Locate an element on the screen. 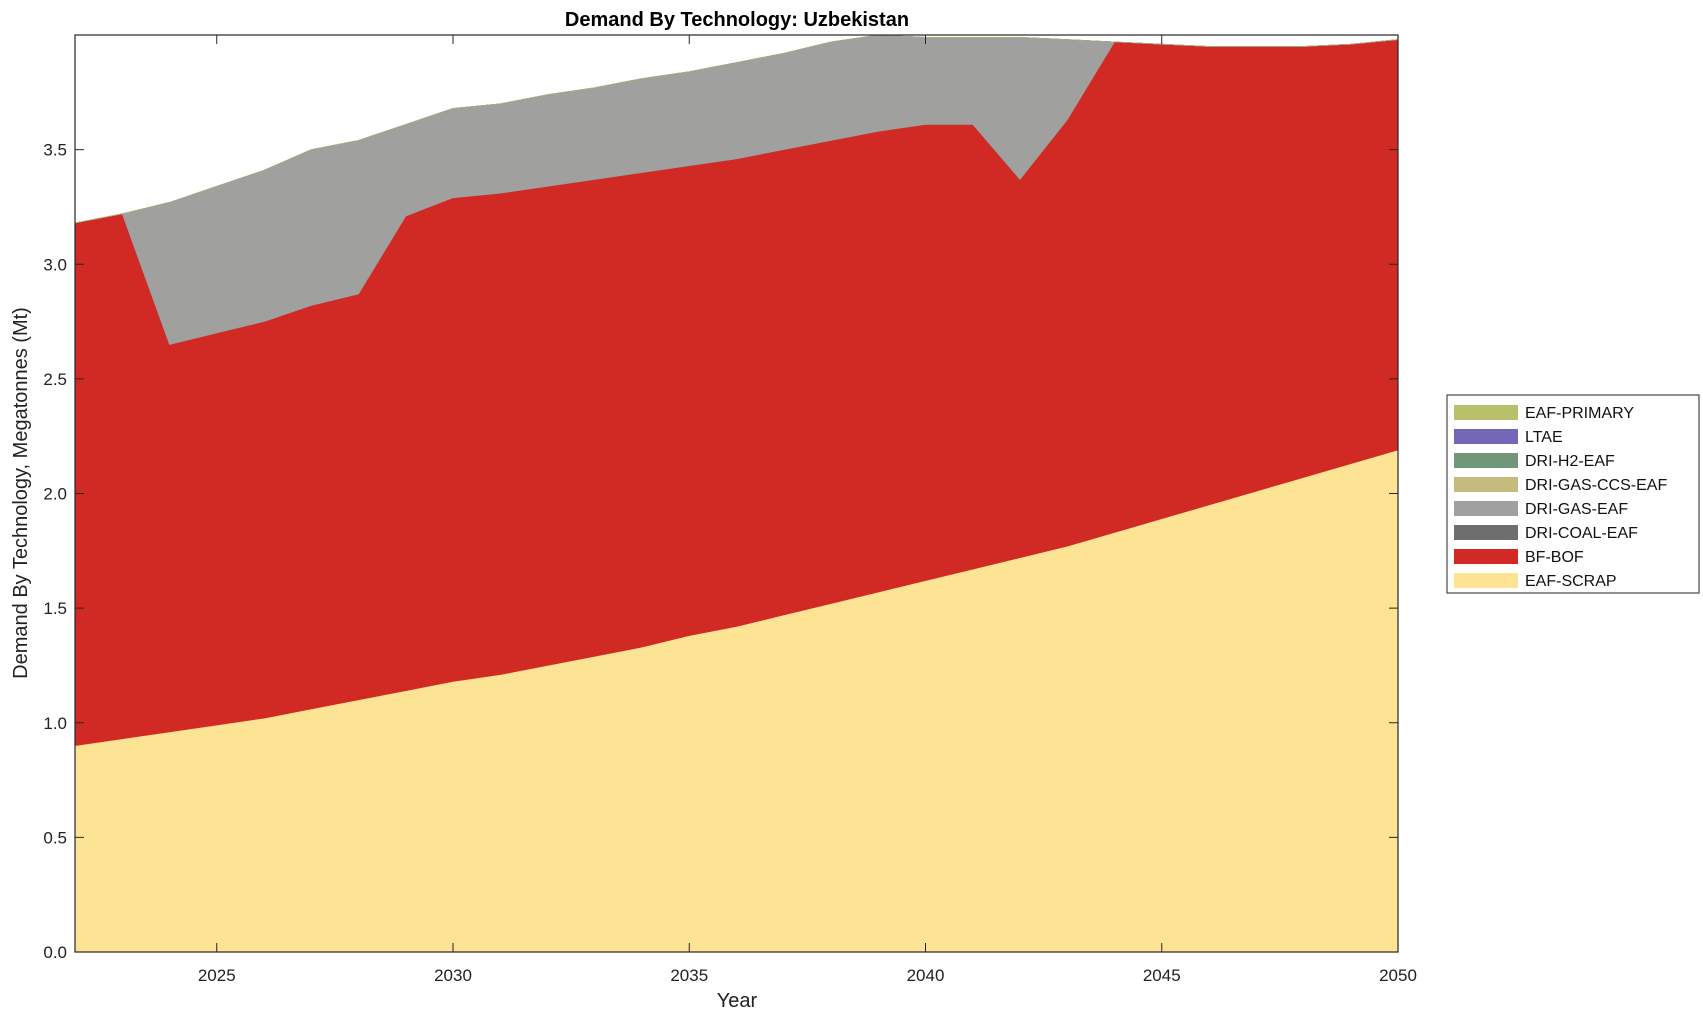 The height and width of the screenshot is (1020, 1703). legend-box is located at coordinates (1573, 494).